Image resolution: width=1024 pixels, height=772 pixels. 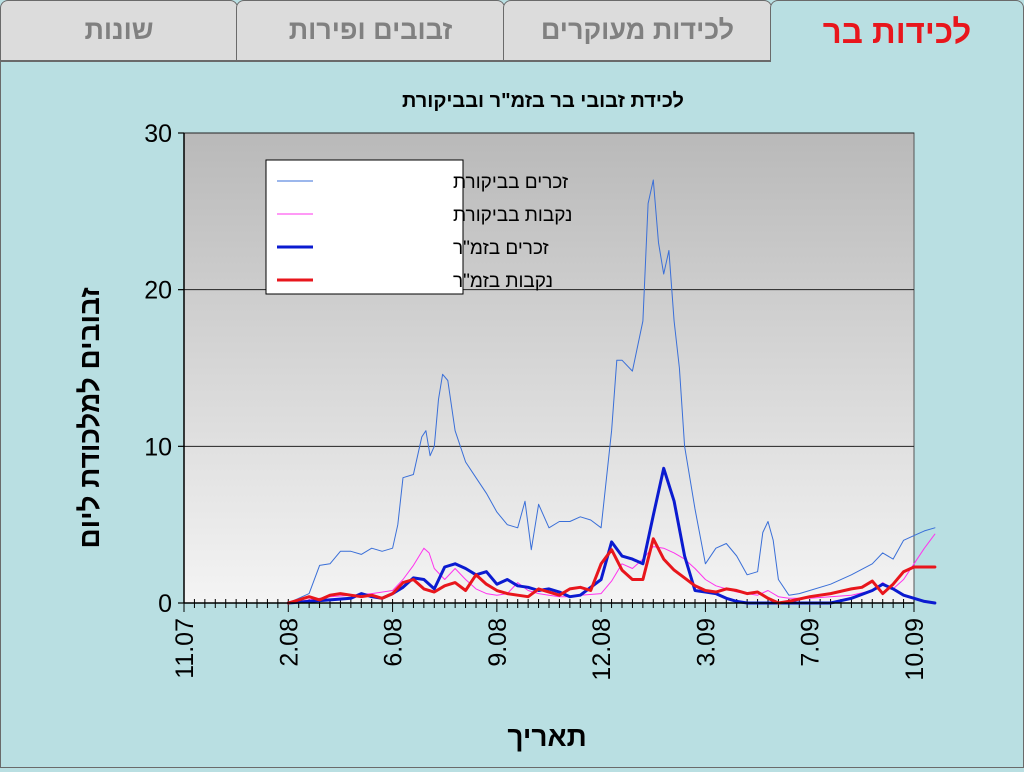 What do you see at coordinates (370, 30) in the screenshot?
I see `tab-flies-and-fruits: זבובים ופירות` at bounding box center [370, 30].